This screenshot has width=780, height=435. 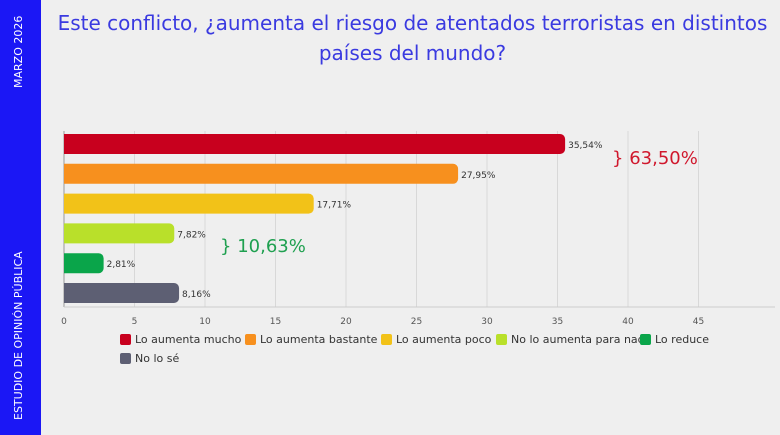 I want to click on legend-item: Lo aumenta mucho, so click(x=180, y=339).